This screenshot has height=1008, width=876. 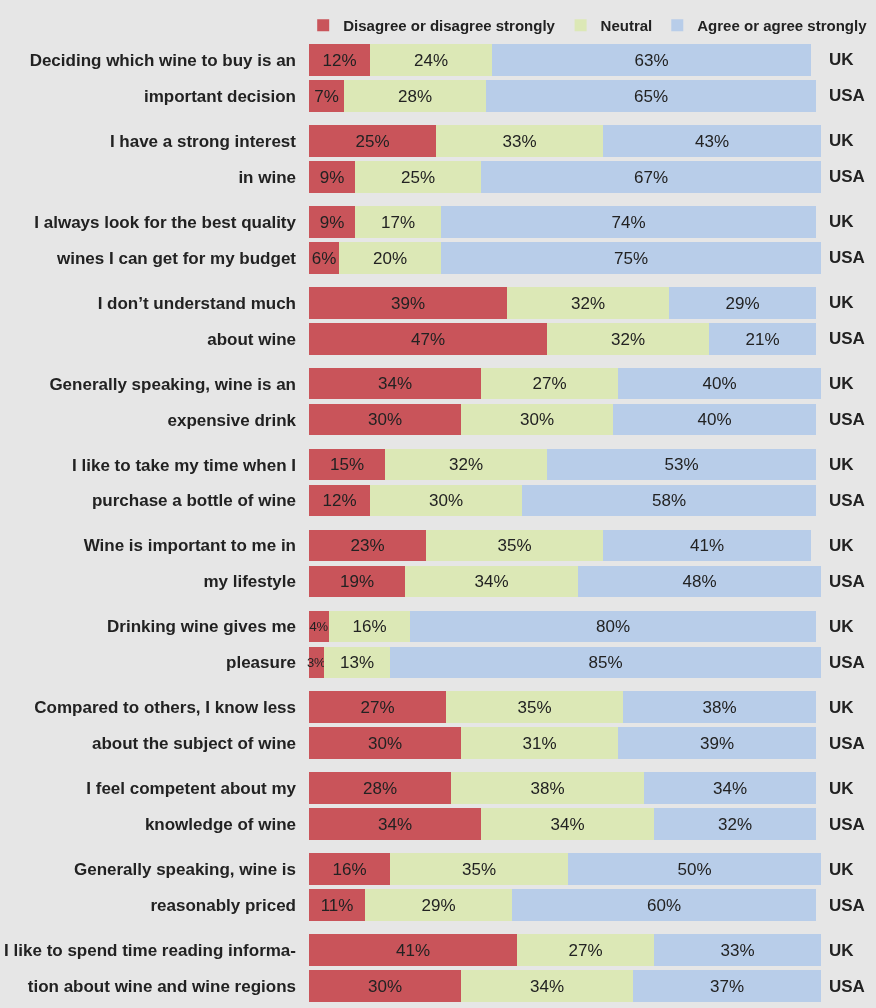 What do you see at coordinates (219, 96) in the screenshot?
I see `y-tick-label: important decision` at bounding box center [219, 96].